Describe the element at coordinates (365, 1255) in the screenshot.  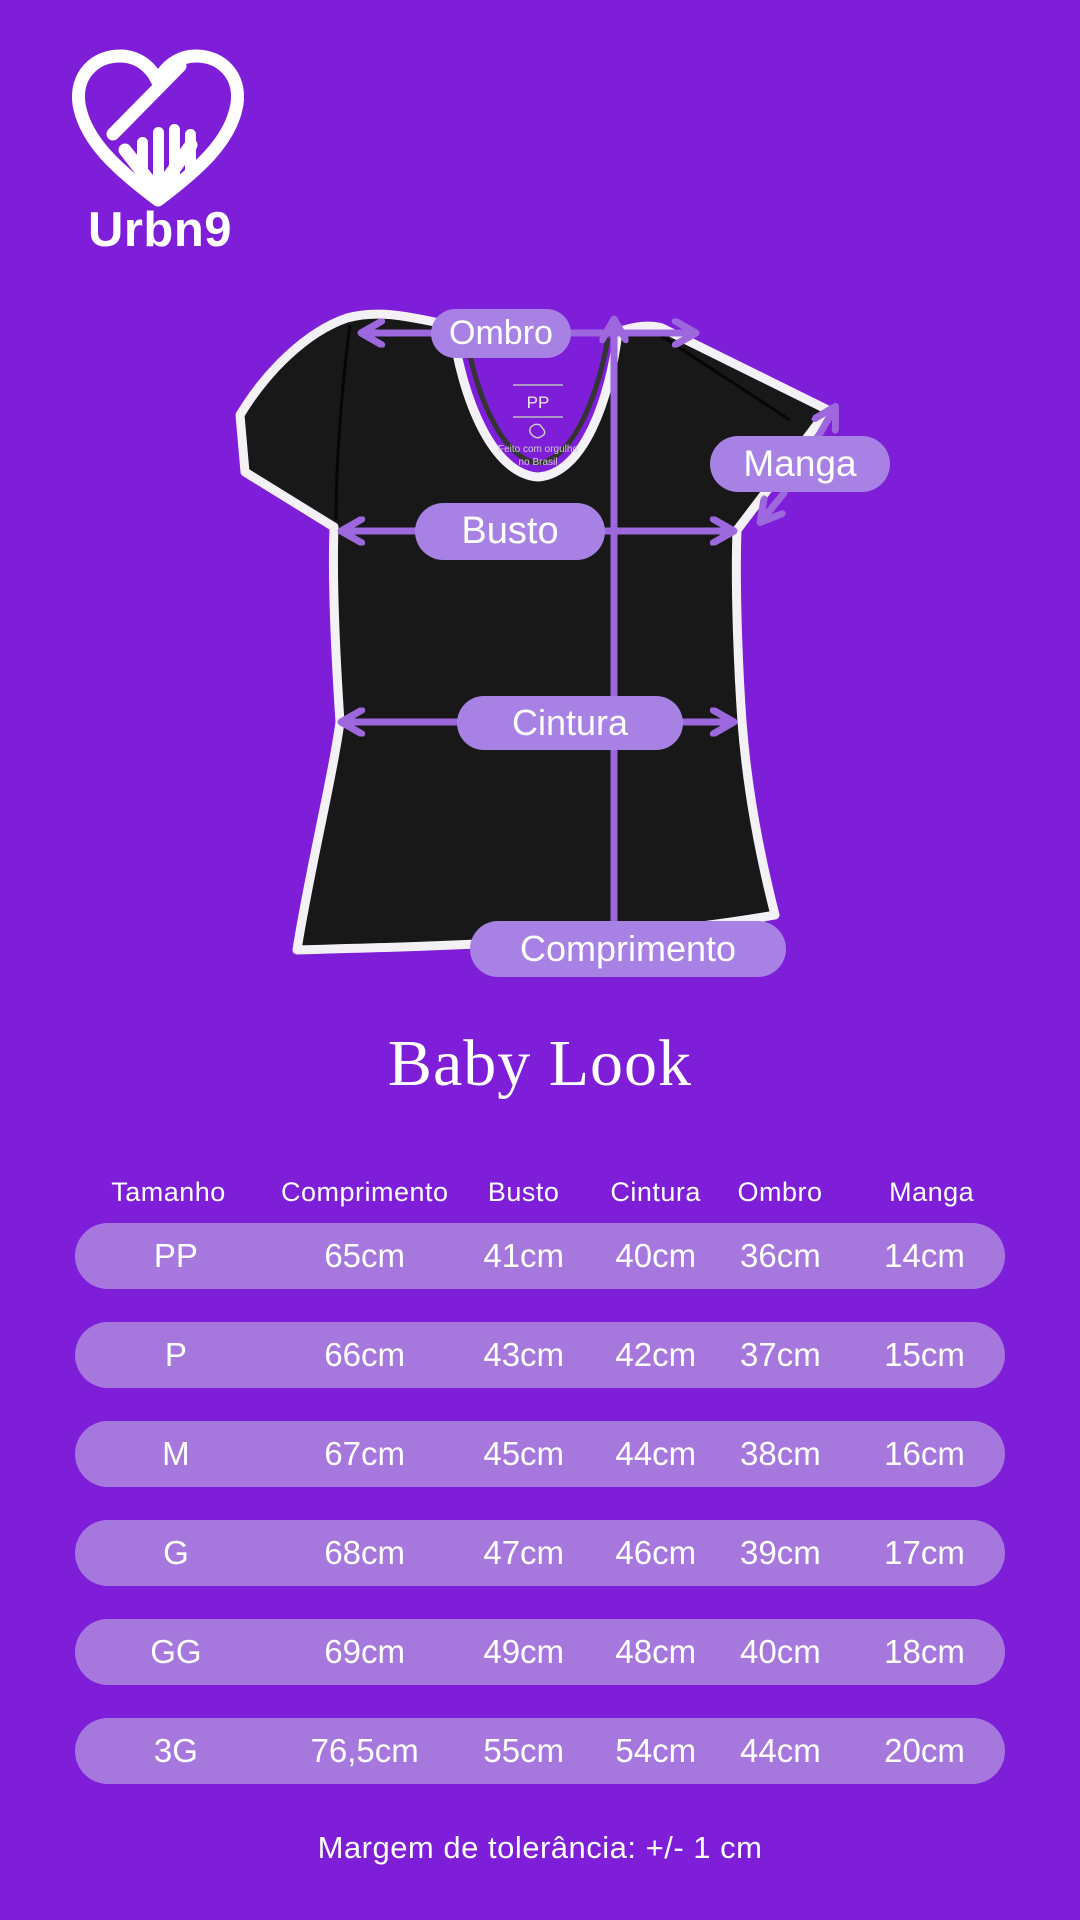
I see `cell-comprimento: 65cm` at that location.